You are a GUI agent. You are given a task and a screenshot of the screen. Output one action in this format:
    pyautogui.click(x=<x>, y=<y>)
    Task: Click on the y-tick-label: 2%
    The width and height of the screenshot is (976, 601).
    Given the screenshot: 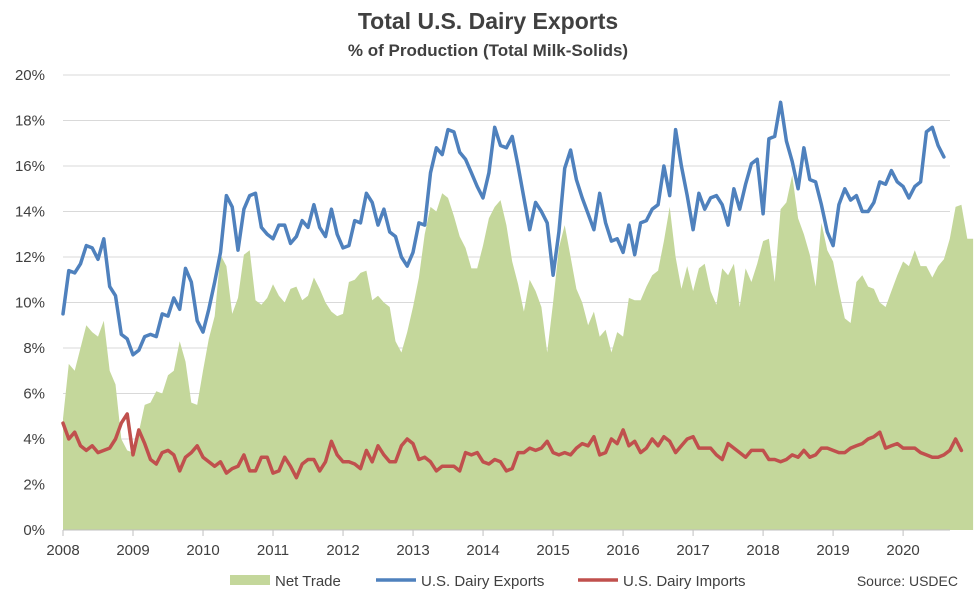 What is the action you would take?
    pyautogui.click(x=34, y=485)
    